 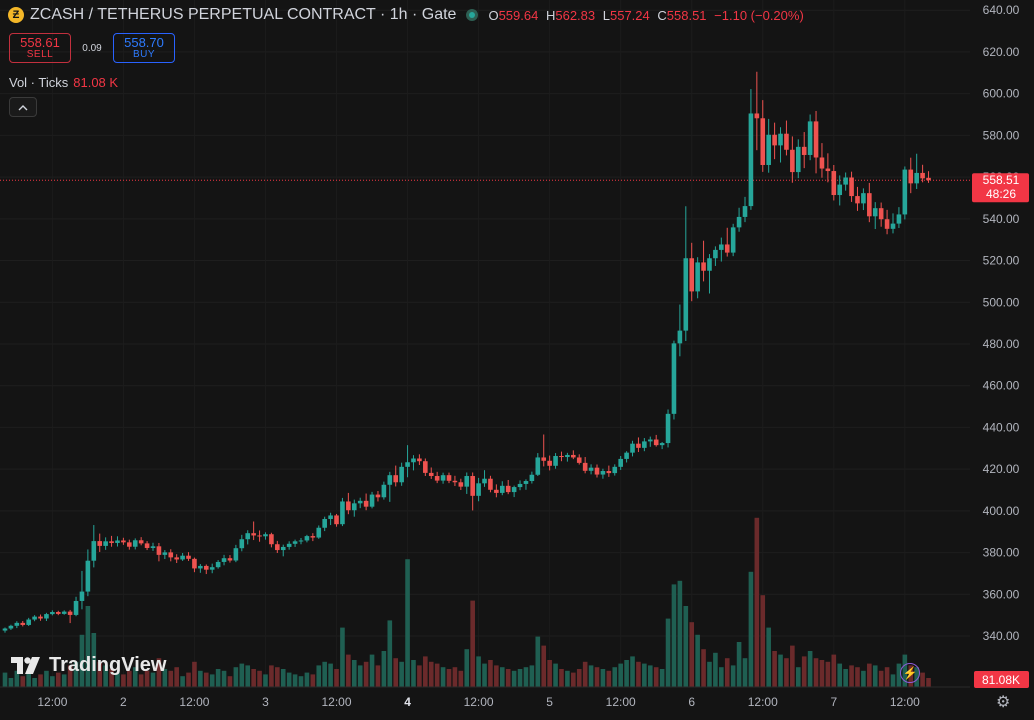 I want to click on buy-button: 558.70 BUY, so click(x=144, y=48).